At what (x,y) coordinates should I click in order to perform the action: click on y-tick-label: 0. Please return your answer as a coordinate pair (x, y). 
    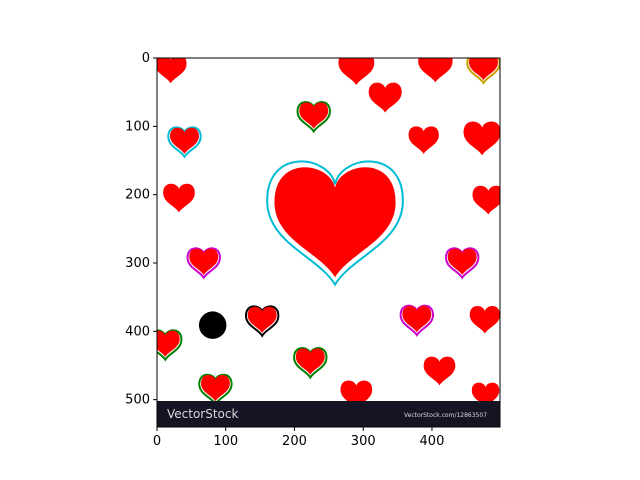
    Looking at the image, I should click on (146, 58).